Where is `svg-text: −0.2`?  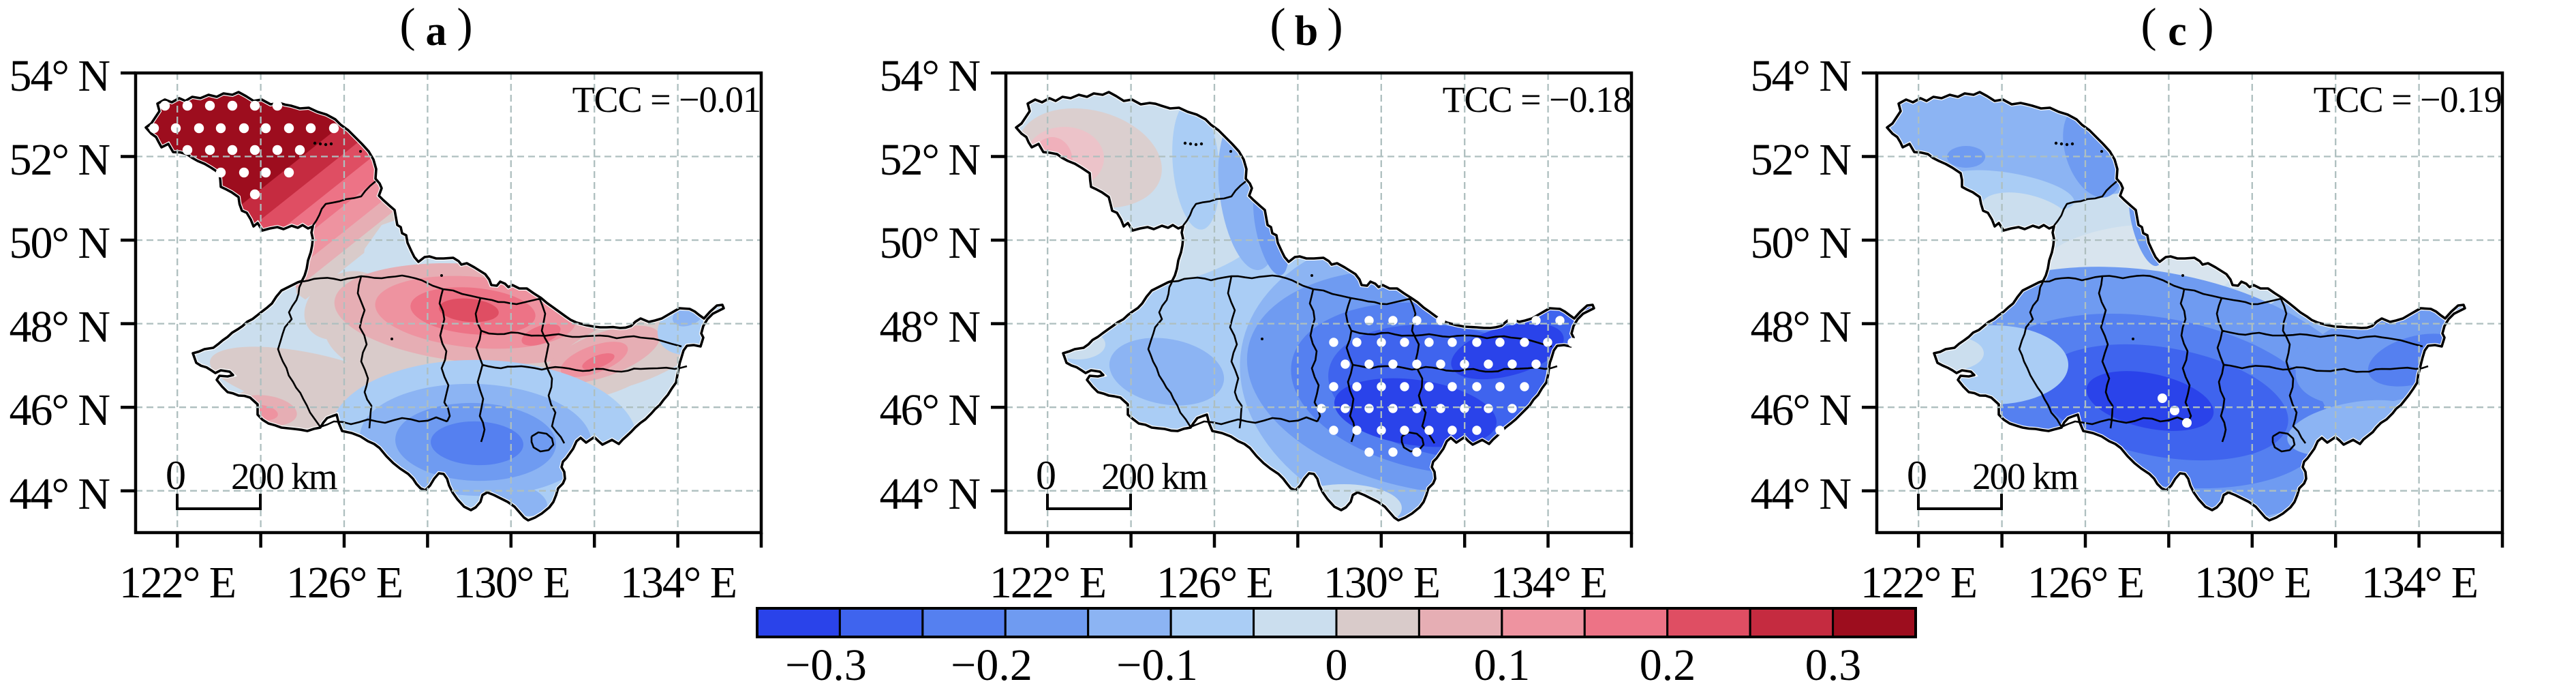 svg-text: −0.2 is located at coordinates (992, 662).